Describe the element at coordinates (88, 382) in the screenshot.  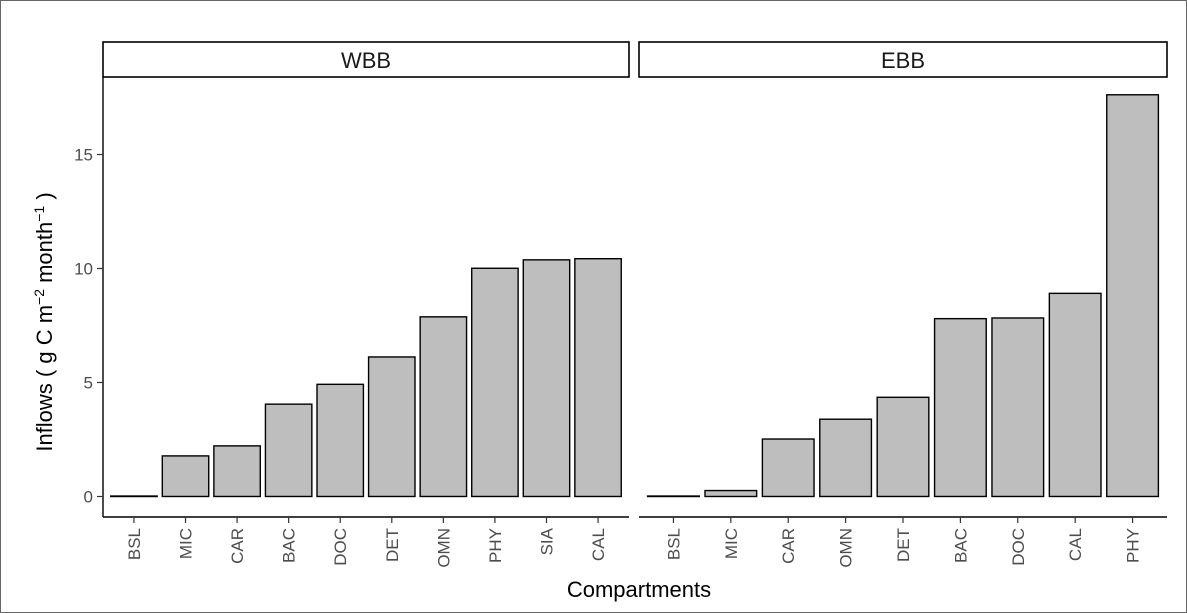
I see `y-tick-label: 5` at that location.